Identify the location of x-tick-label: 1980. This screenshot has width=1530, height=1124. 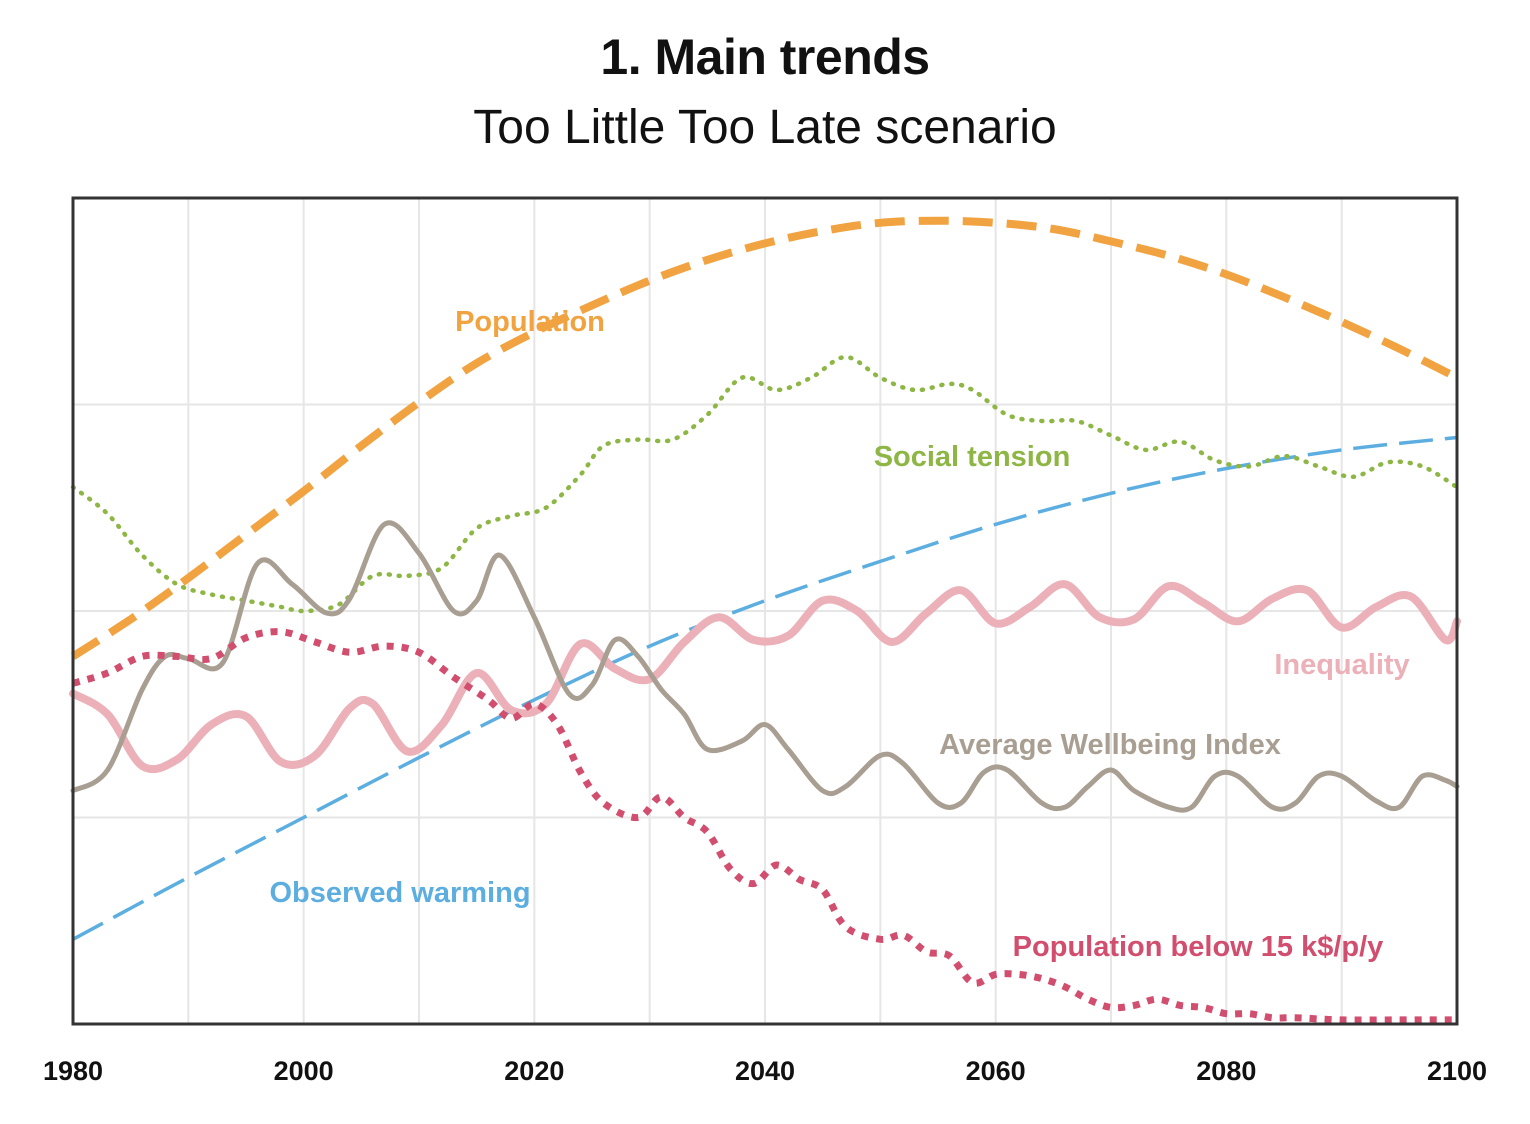
(73, 1071).